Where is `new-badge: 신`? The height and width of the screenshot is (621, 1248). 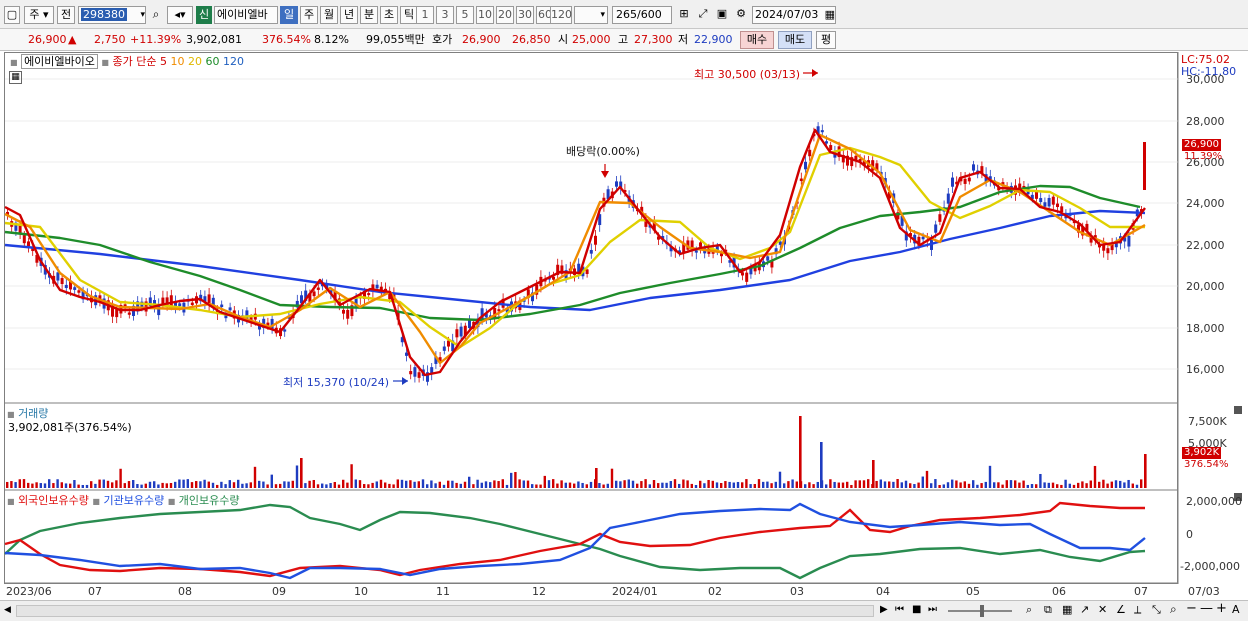
new-badge: 신 is located at coordinates (204, 15).